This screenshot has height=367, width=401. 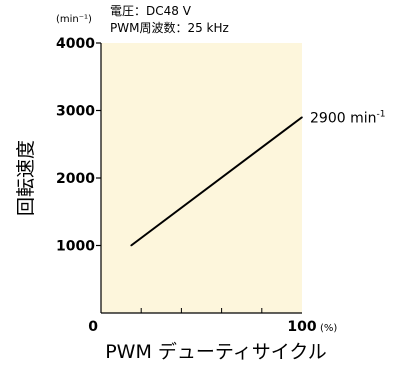 I want to click on y-tick-label-4000: 4000, so click(x=75, y=44).